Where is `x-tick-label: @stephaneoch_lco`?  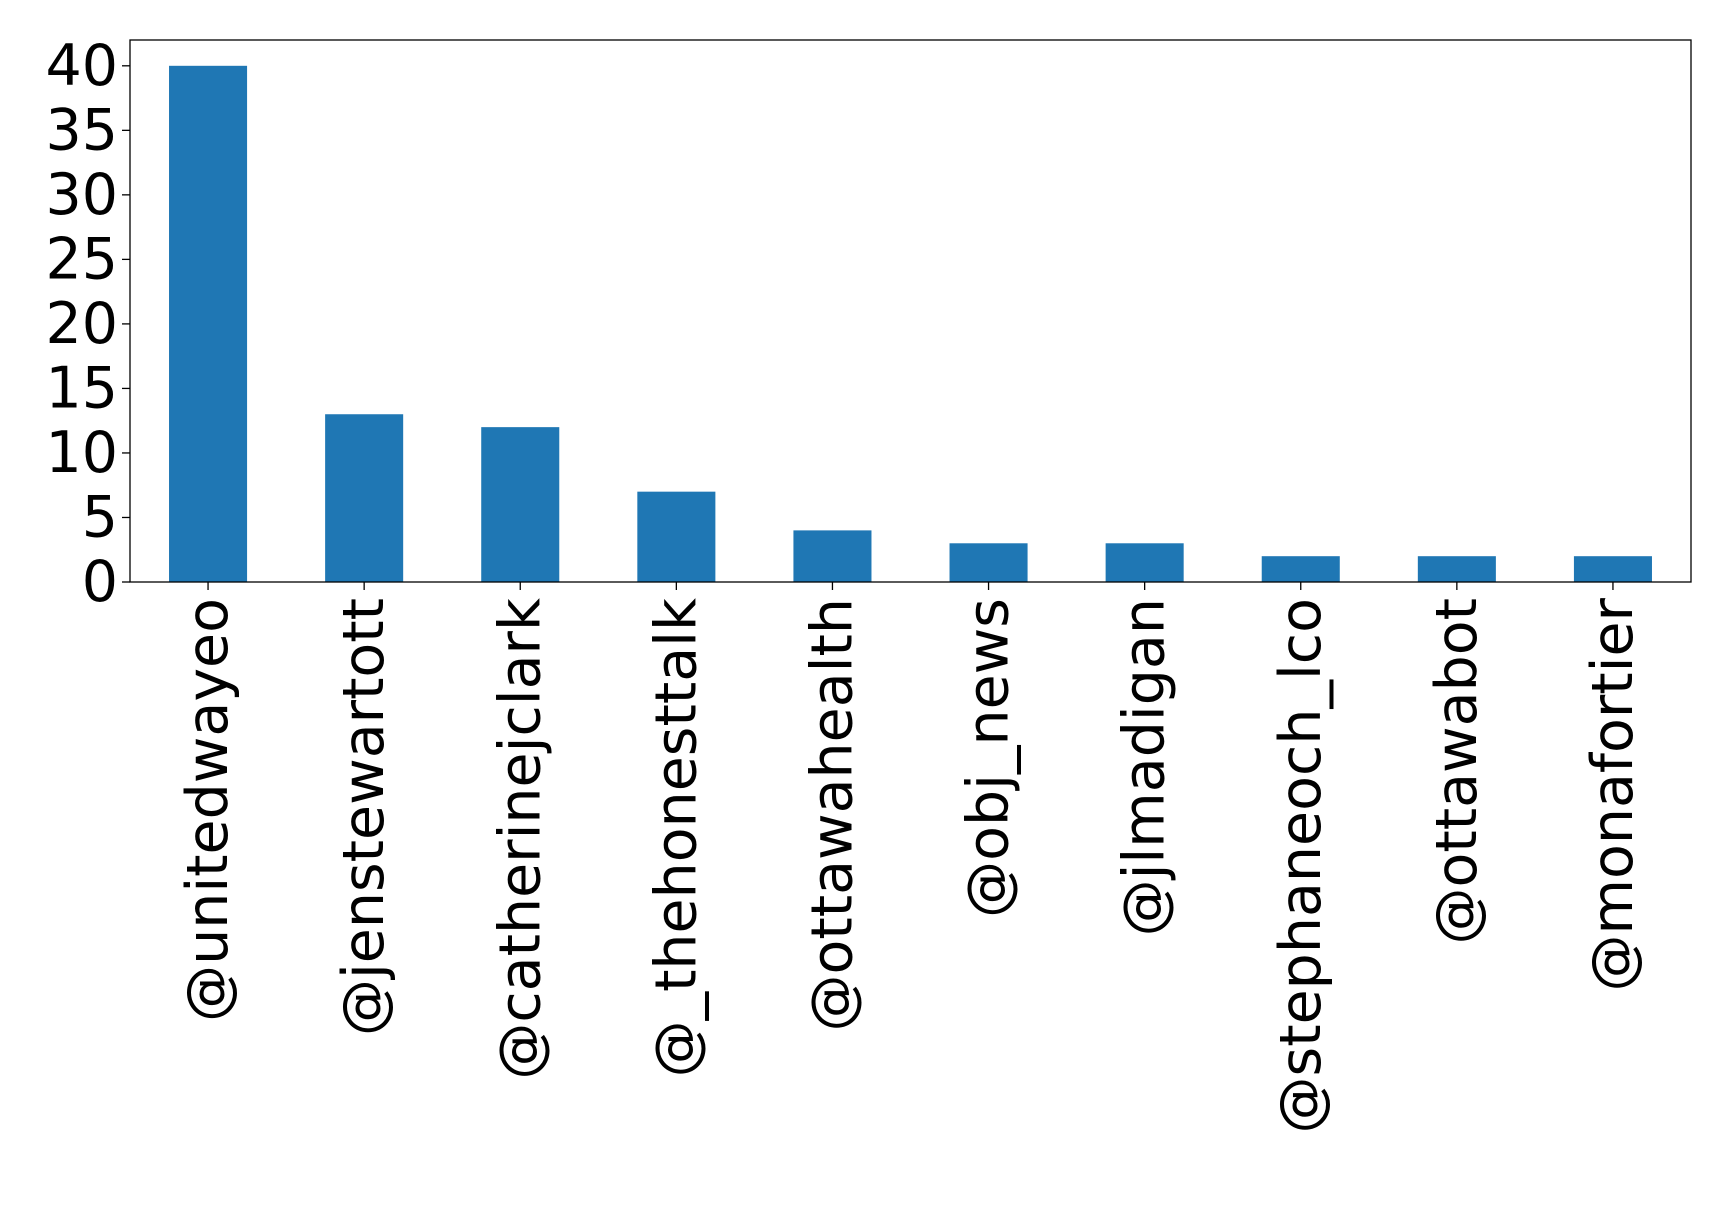 x-tick-label: @stephaneoch_lco is located at coordinates (1301, 865).